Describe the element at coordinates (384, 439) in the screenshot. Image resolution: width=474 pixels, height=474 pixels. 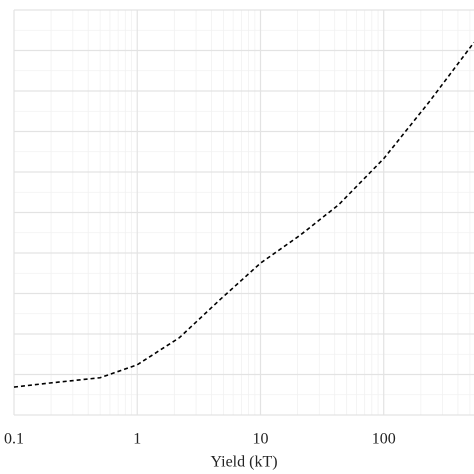
I see `x-tick-label: 100` at that location.